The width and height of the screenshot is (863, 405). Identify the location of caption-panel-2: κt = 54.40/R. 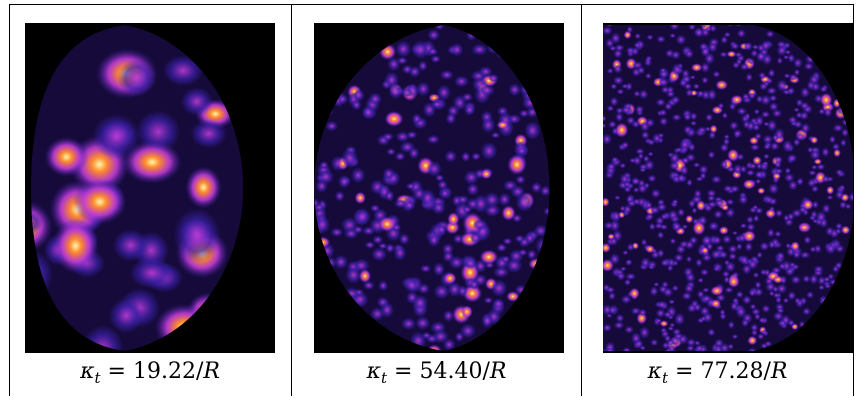
(436, 372).